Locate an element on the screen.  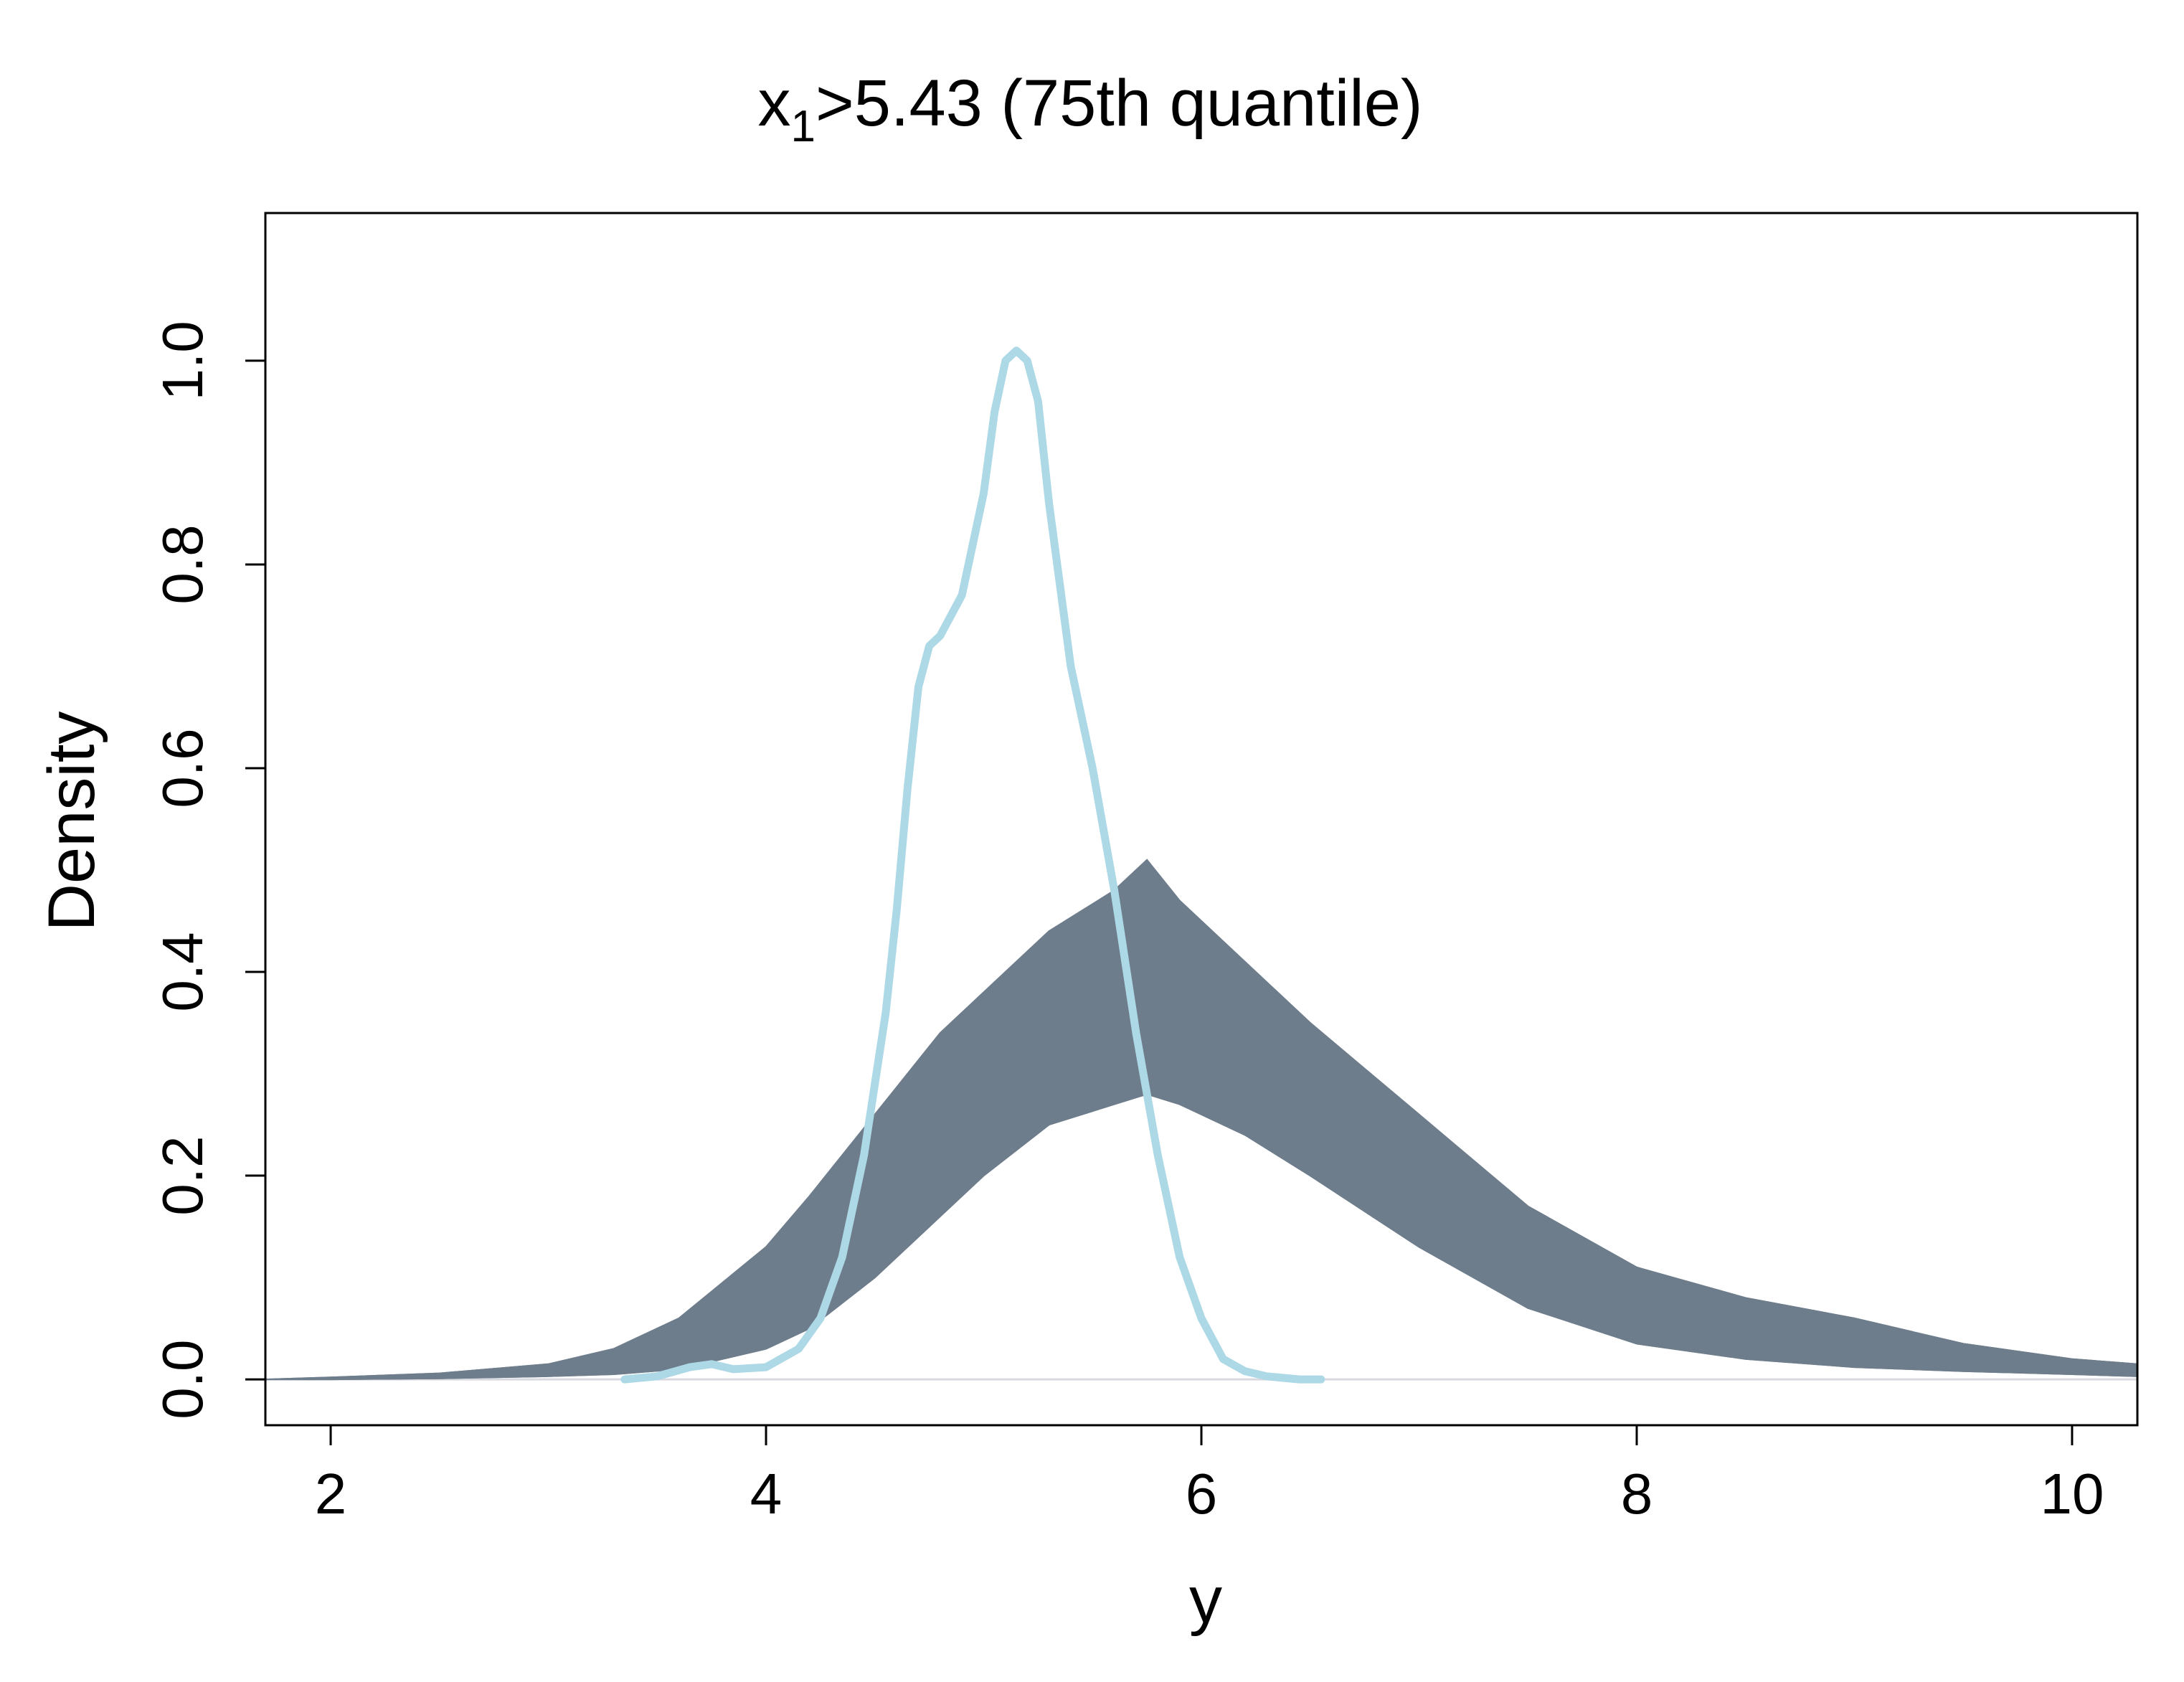
y-axis: 0.0 0.2 0.4 0.6 0.8 1.0 is located at coordinates (208, 870).